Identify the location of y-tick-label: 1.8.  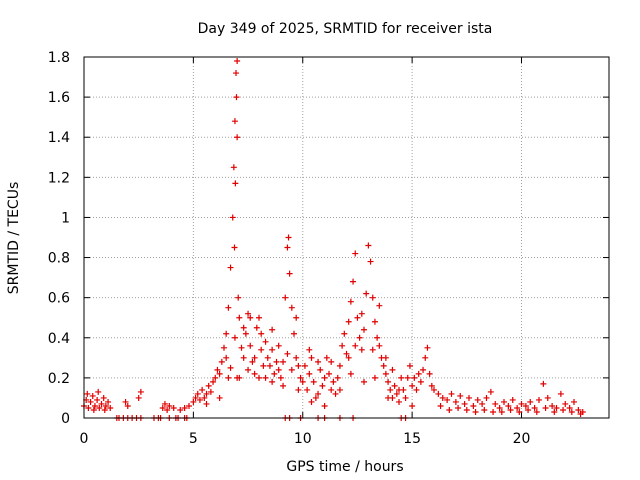
(59, 58).